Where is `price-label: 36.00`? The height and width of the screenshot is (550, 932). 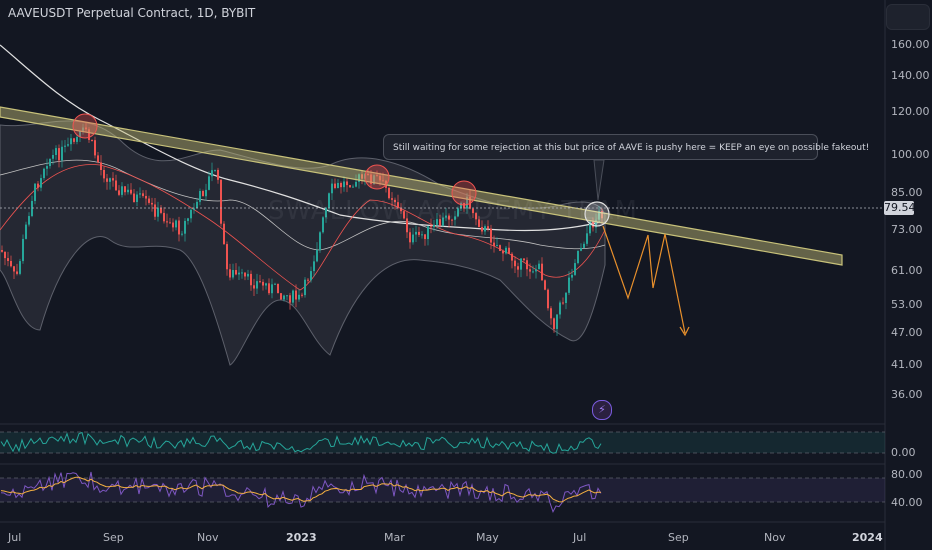 price-label: 36.00 is located at coordinates (907, 394).